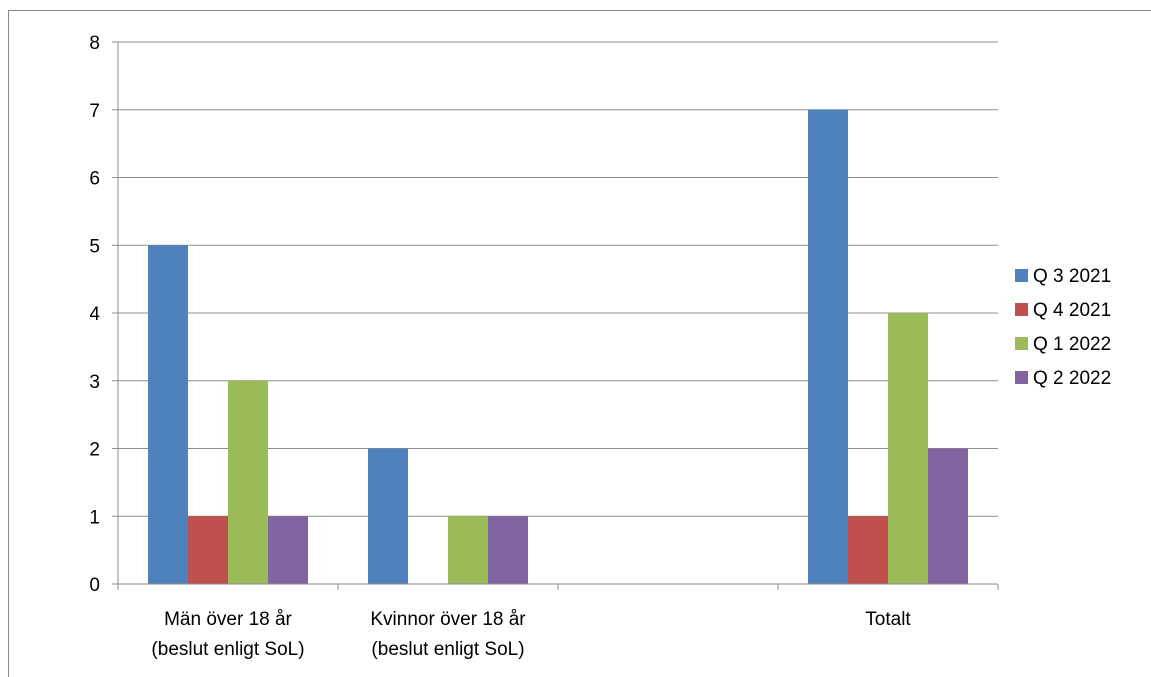  I want to click on y-tick-label: 4, so click(94, 314).